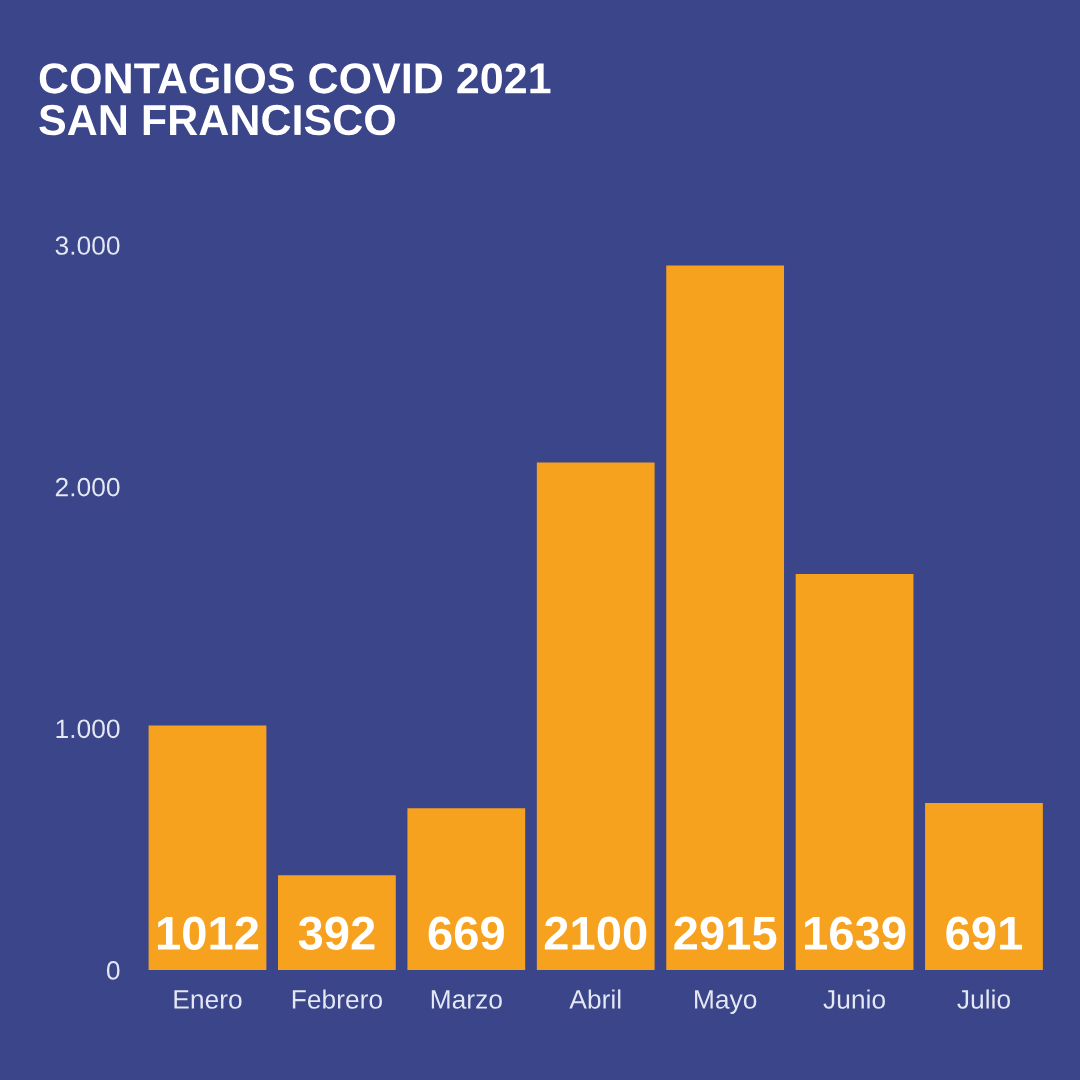 This screenshot has width=1080, height=1080. I want to click on x-tick-label: Julio, so click(983, 999).